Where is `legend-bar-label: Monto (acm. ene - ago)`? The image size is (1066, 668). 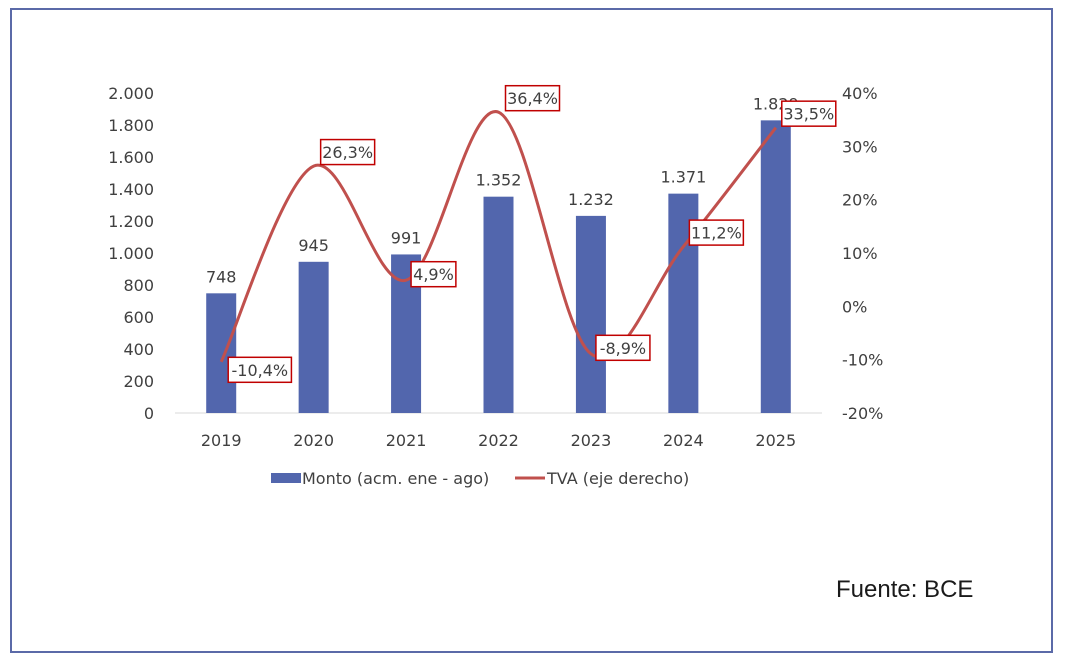
legend-bar-label: Monto (acm. ene - ago) is located at coordinates (395, 478).